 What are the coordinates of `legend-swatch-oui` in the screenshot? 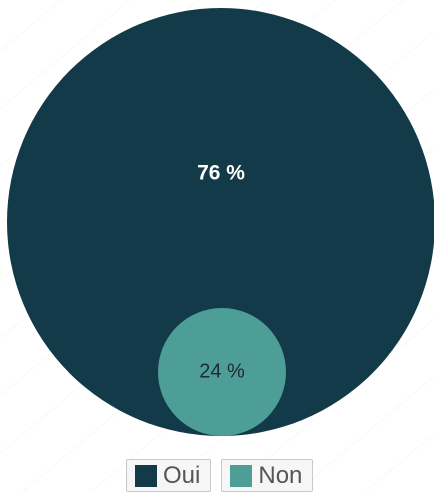 It's located at (146, 475).